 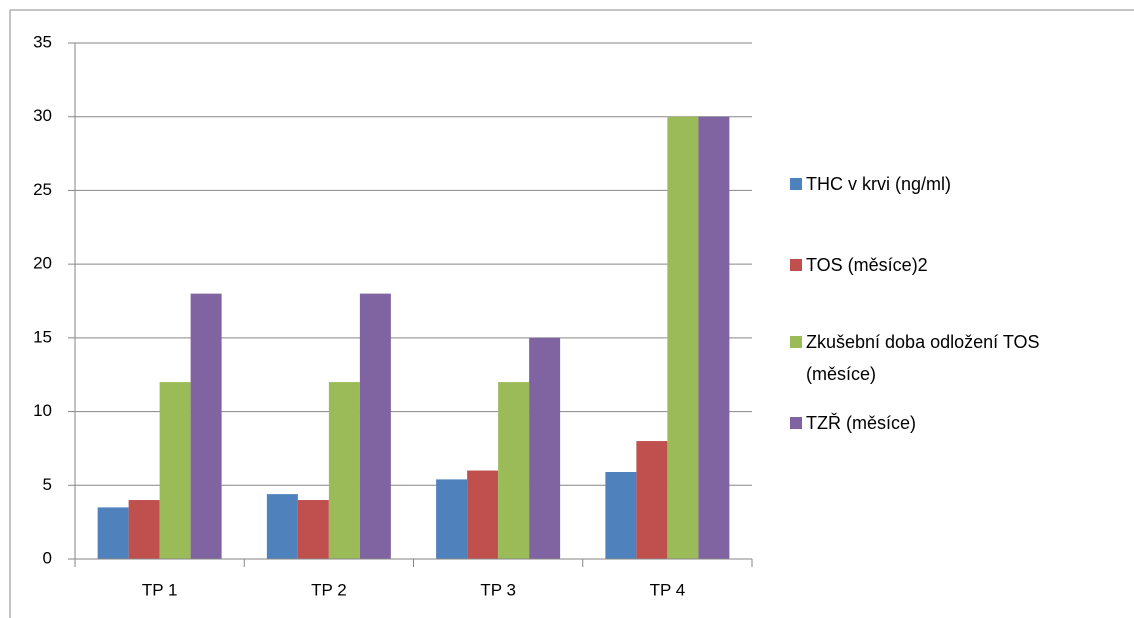 What do you see at coordinates (160, 589) in the screenshot?
I see `x-tick-label: TP 1` at bounding box center [160, 589].